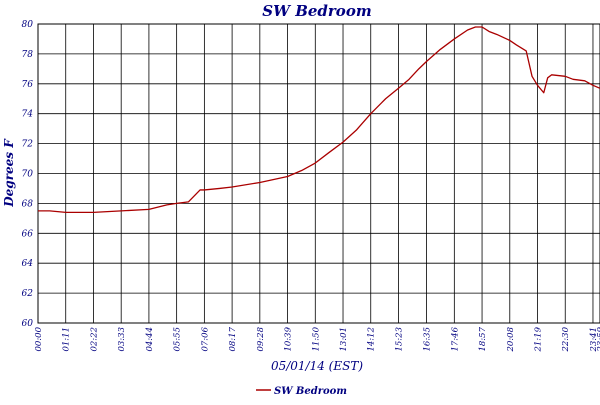 The image size is (600, 405). I want to click on y-tick-label: 74, so click(28, 115).